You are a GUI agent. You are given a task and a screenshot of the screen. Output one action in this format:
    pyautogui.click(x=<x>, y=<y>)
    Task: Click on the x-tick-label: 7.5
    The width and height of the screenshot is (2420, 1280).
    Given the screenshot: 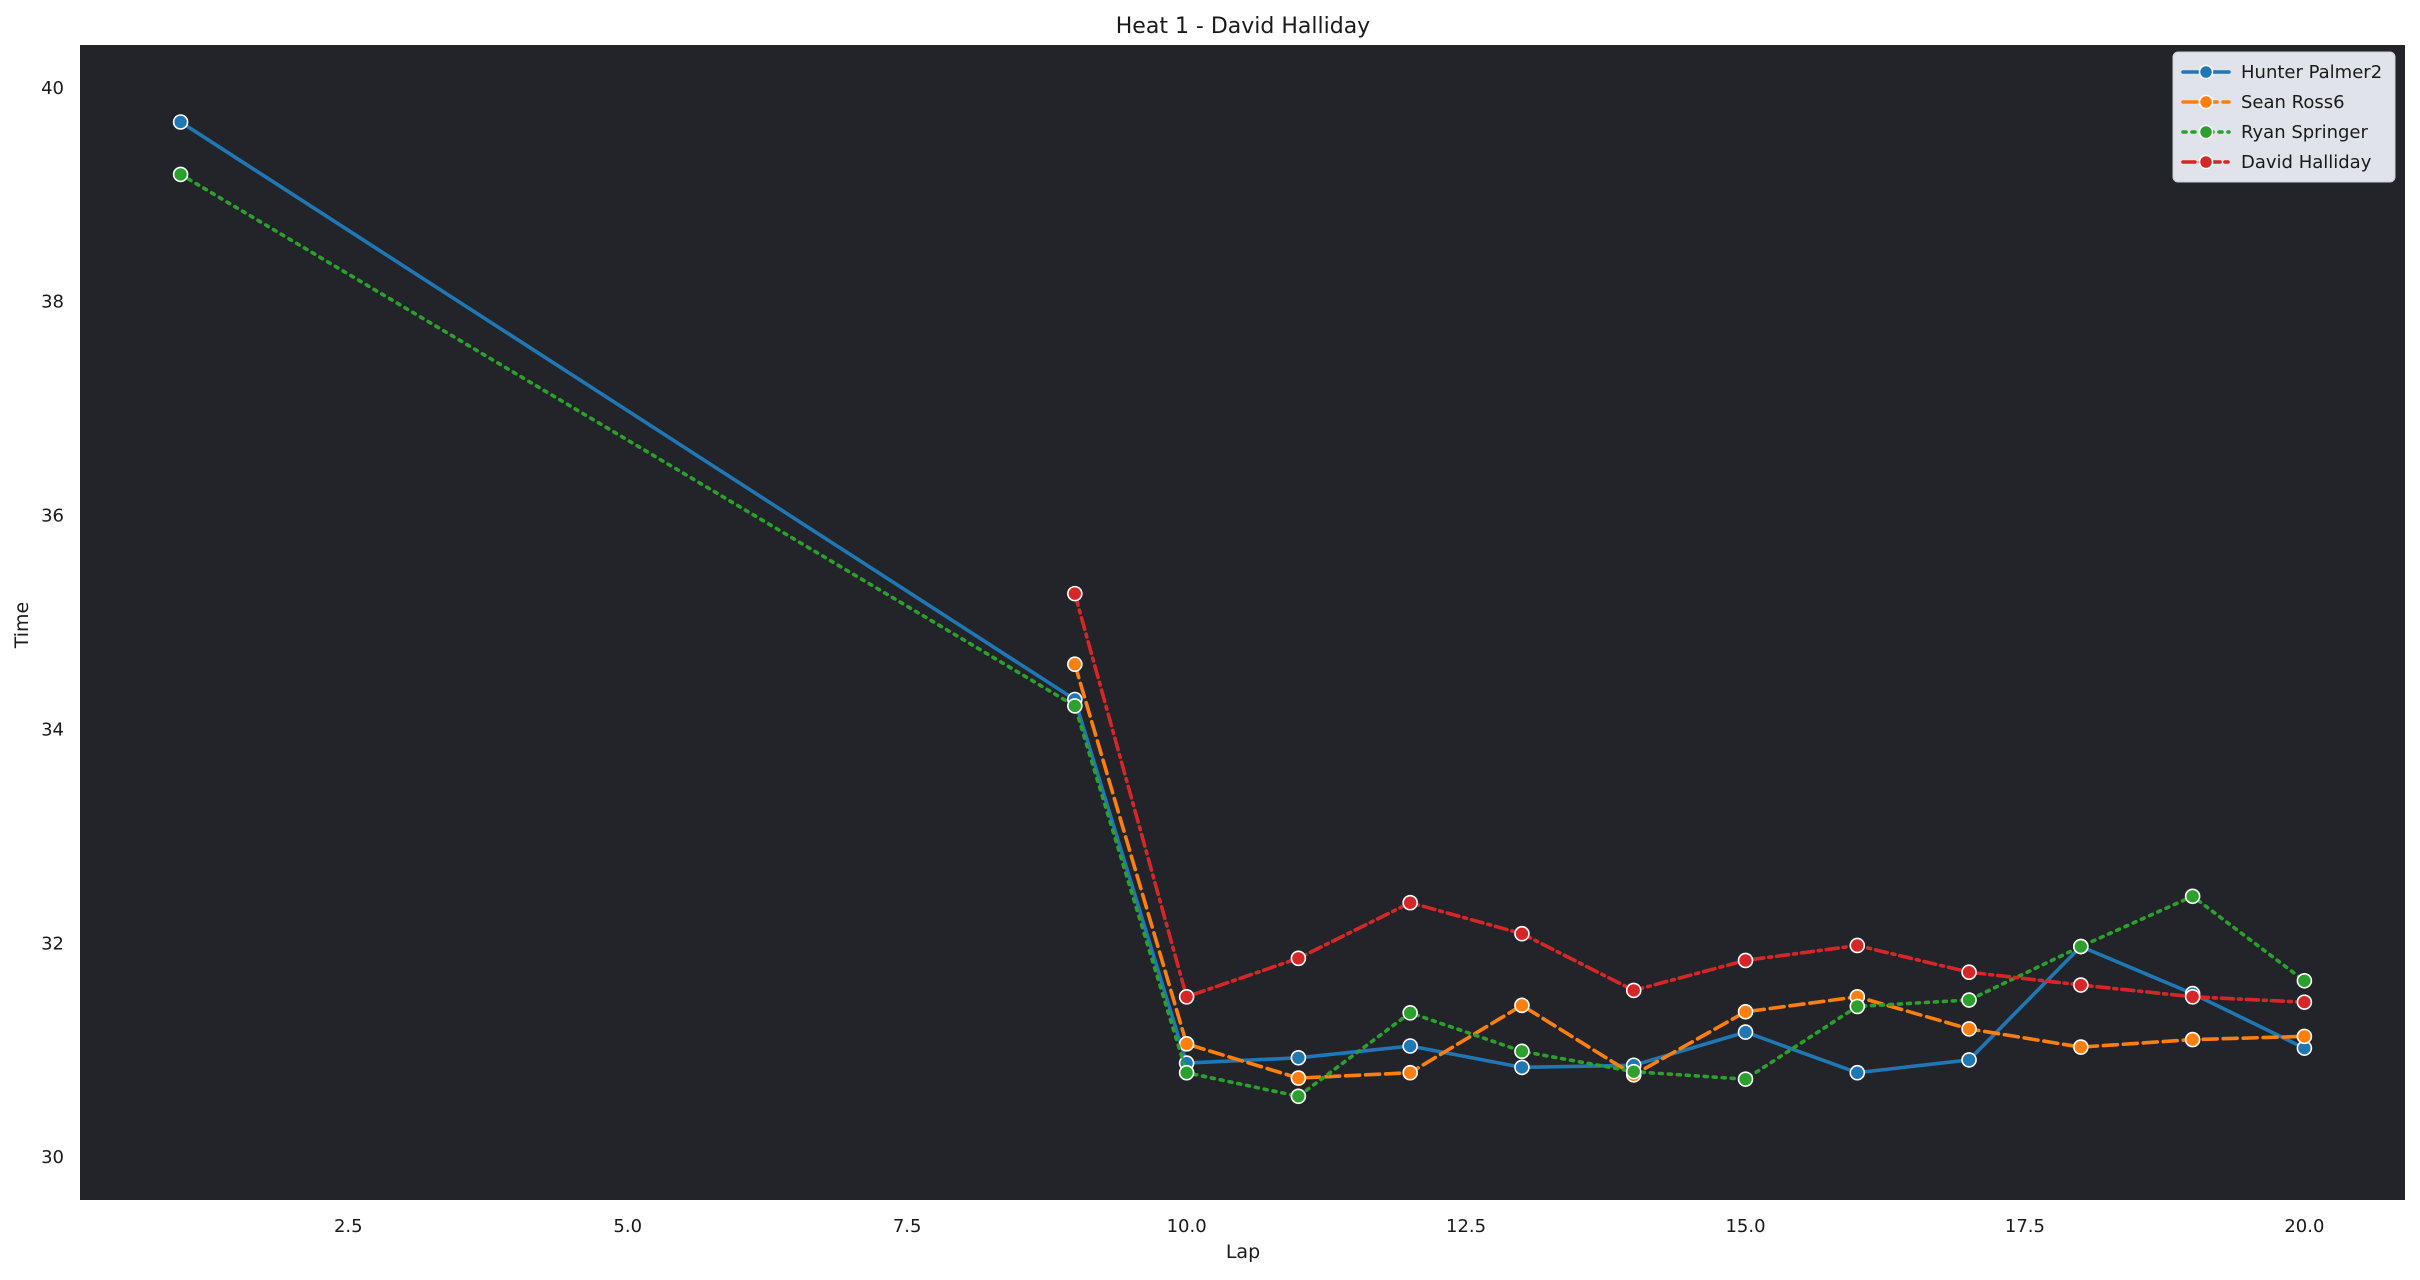 What is the action you would take?
    pyautogui.click(x=907, y=1226)
    